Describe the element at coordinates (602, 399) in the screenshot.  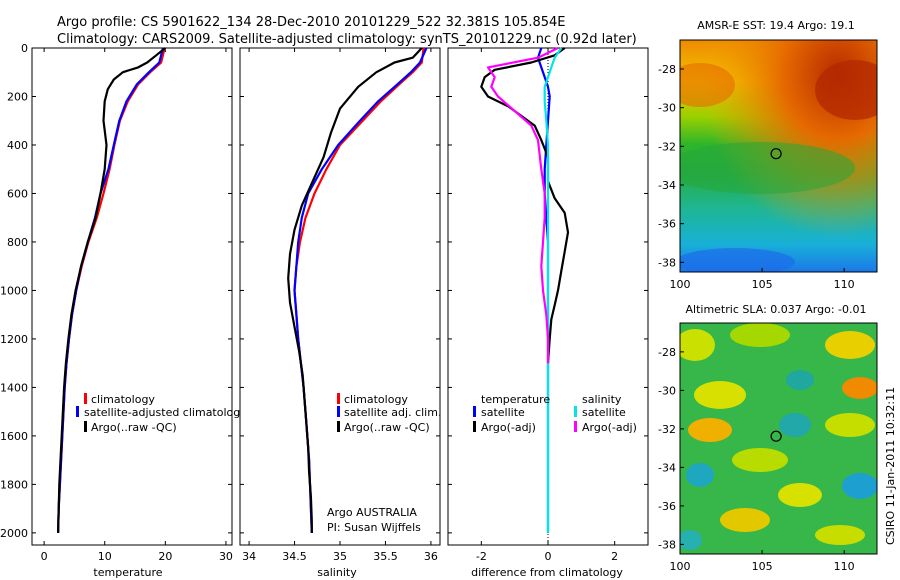
I see `legend-heading-salinity: salinity` at that location.